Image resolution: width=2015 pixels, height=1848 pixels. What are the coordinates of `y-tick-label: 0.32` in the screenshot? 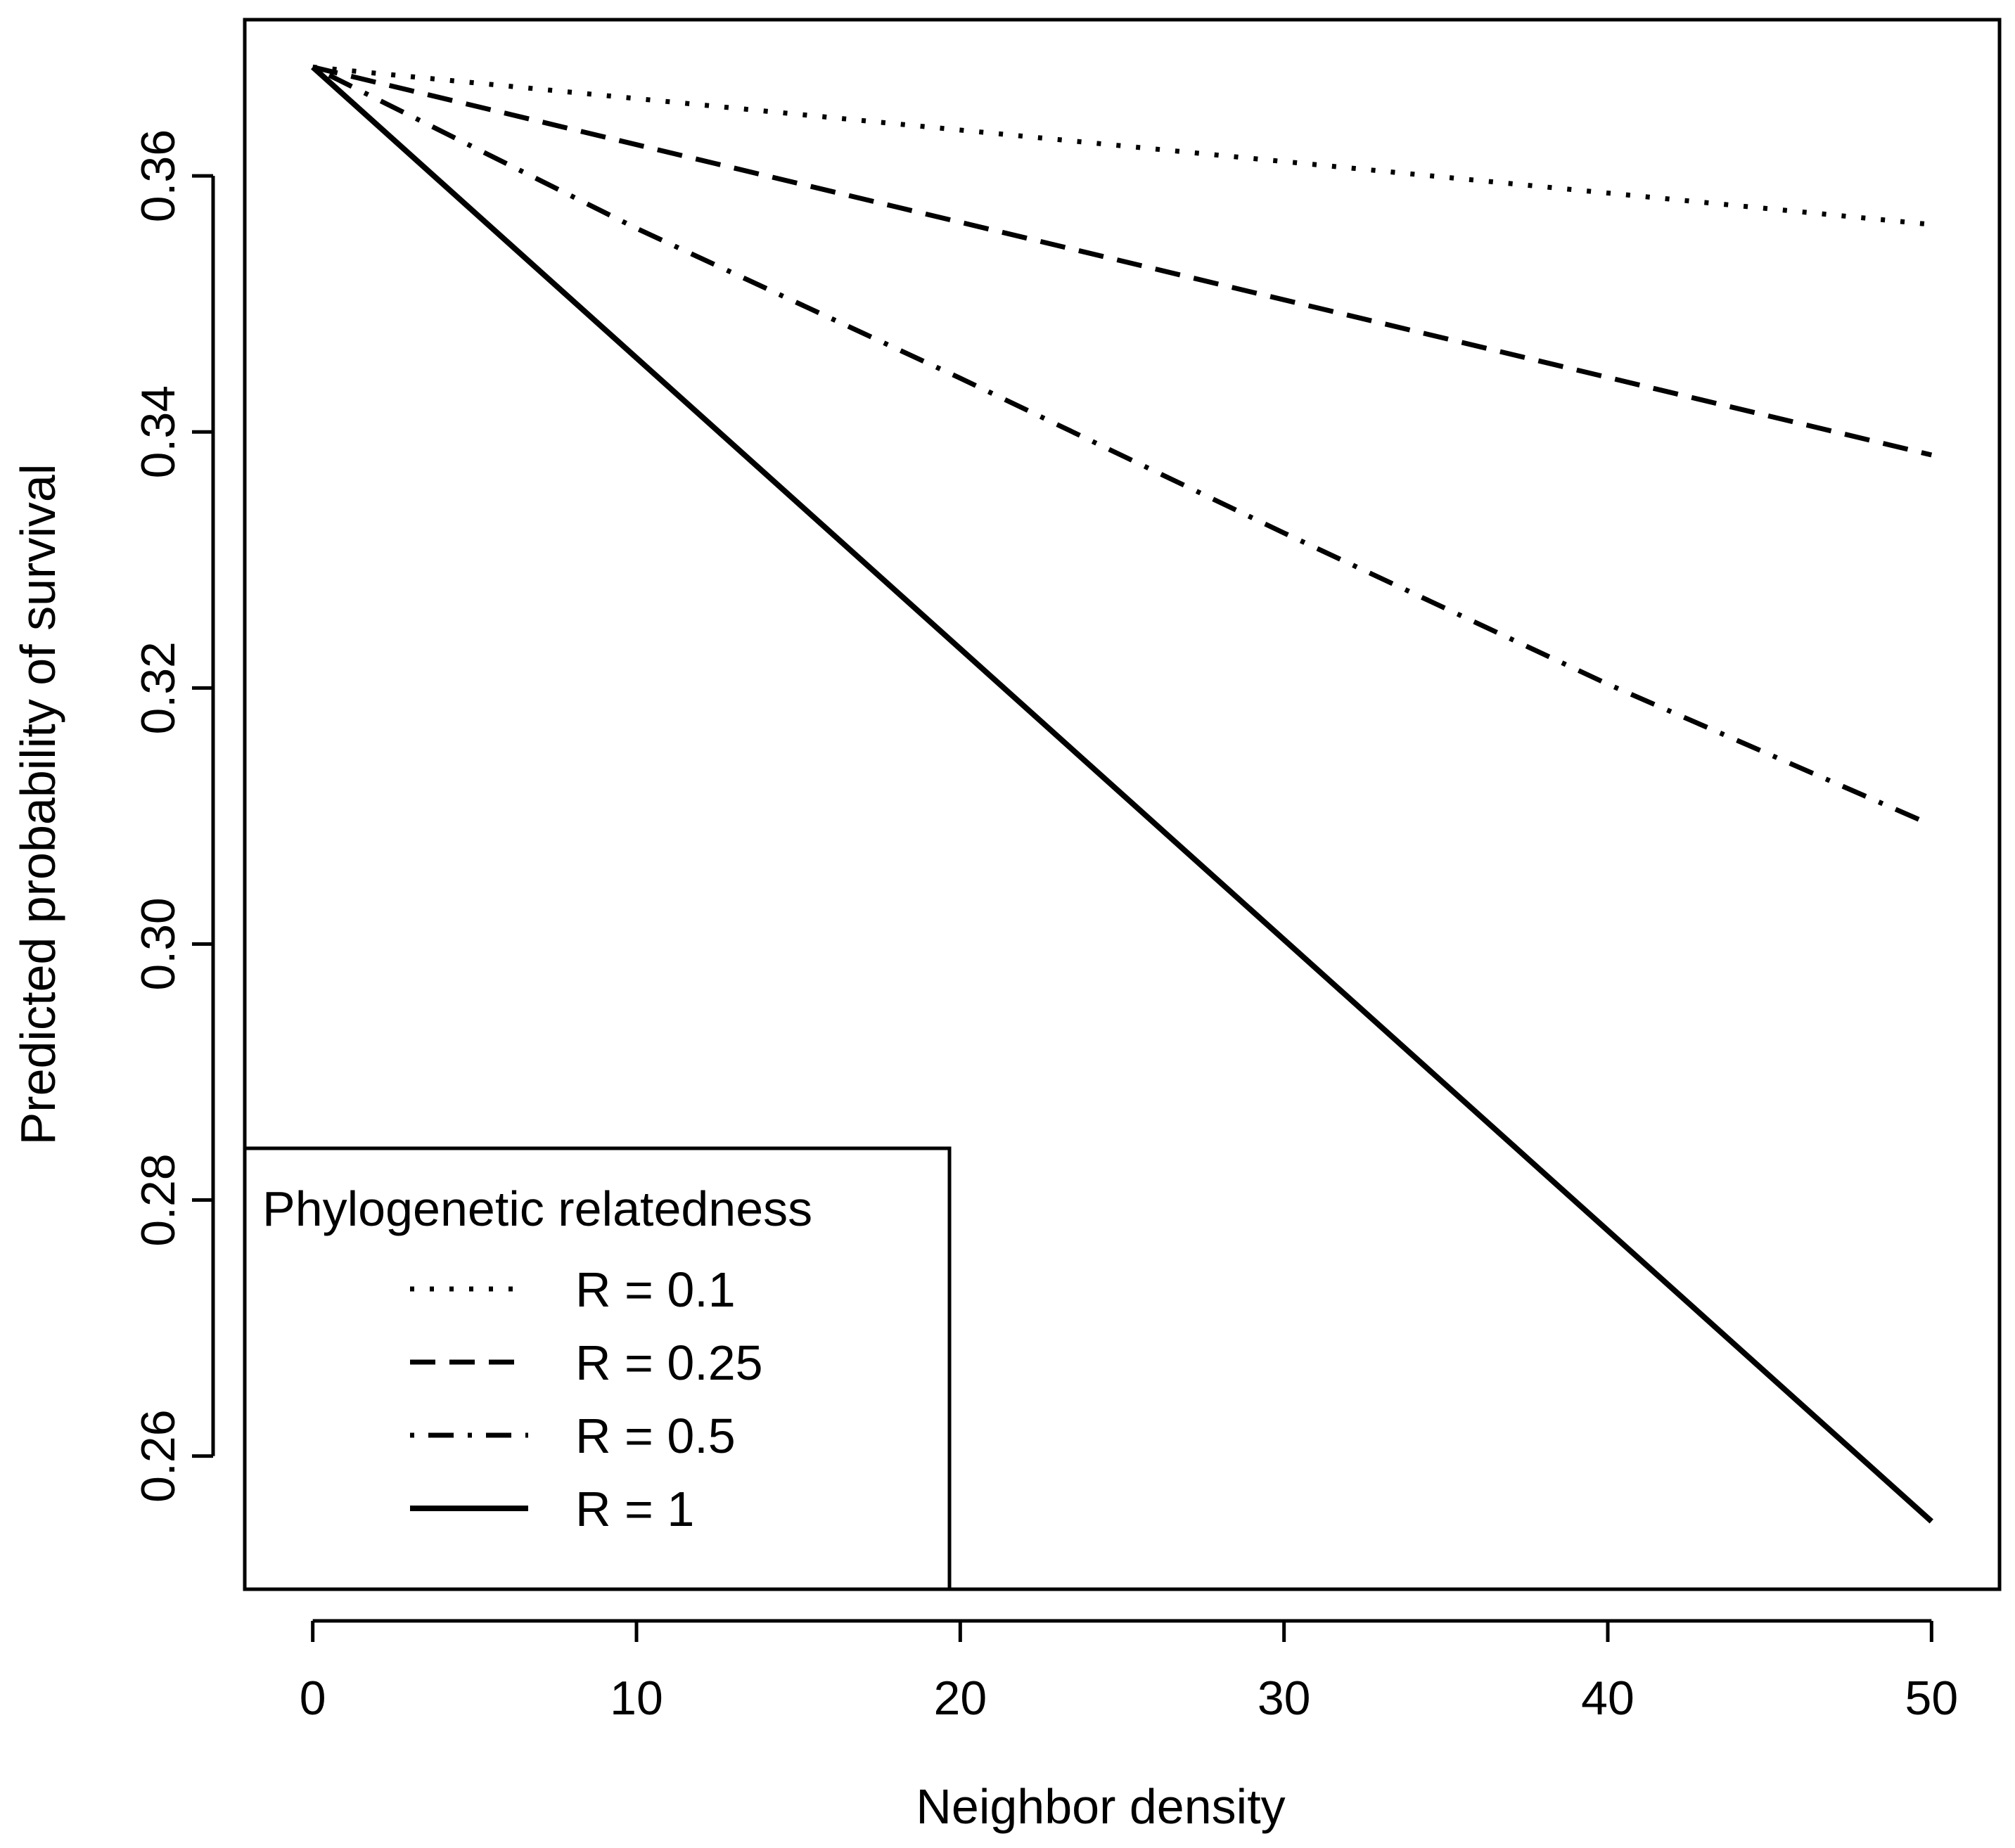 It's located at (158, 687).